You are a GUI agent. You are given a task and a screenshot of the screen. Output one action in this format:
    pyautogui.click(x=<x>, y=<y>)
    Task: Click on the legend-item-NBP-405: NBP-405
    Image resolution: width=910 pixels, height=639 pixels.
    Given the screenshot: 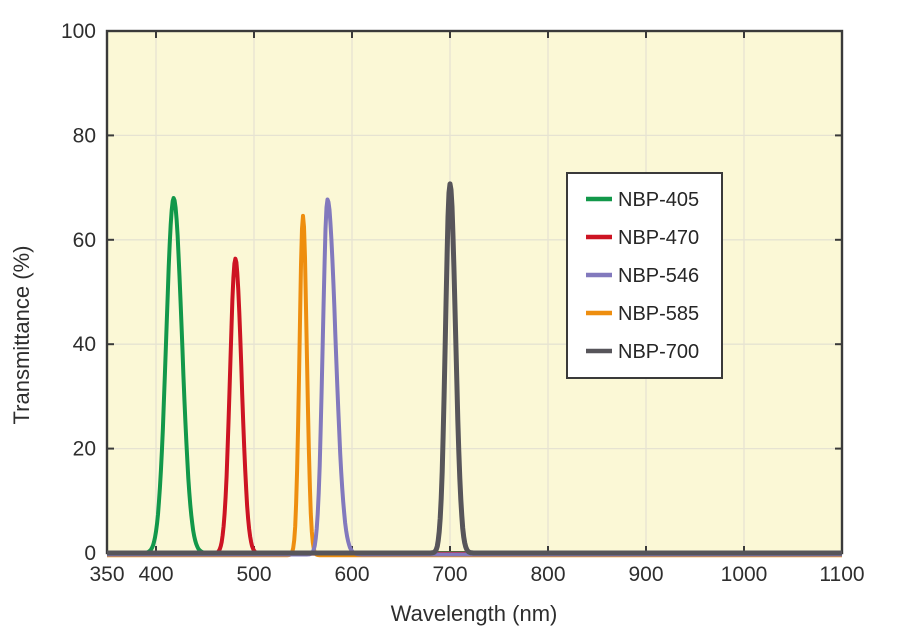 What is the action you would take?
    pyautogui.click(x=658, y=200)
    